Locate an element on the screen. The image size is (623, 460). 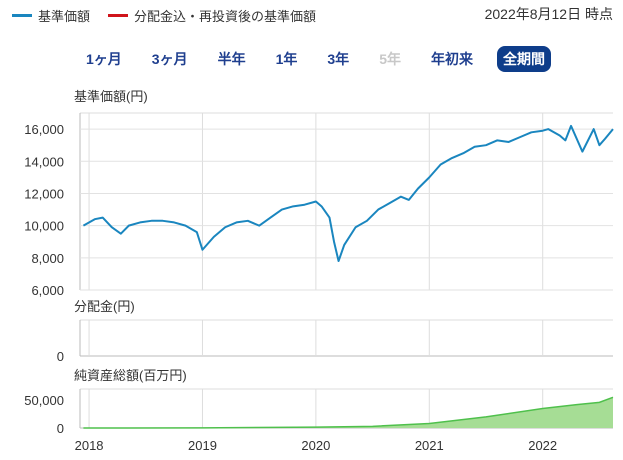
y-tick-label: 6,000 is located at coordinates (47, 290).